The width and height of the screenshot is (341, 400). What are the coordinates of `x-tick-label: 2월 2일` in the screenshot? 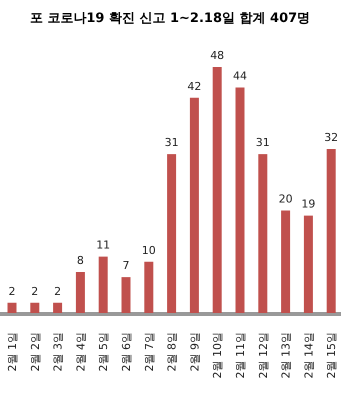 It's located at (35, 352).